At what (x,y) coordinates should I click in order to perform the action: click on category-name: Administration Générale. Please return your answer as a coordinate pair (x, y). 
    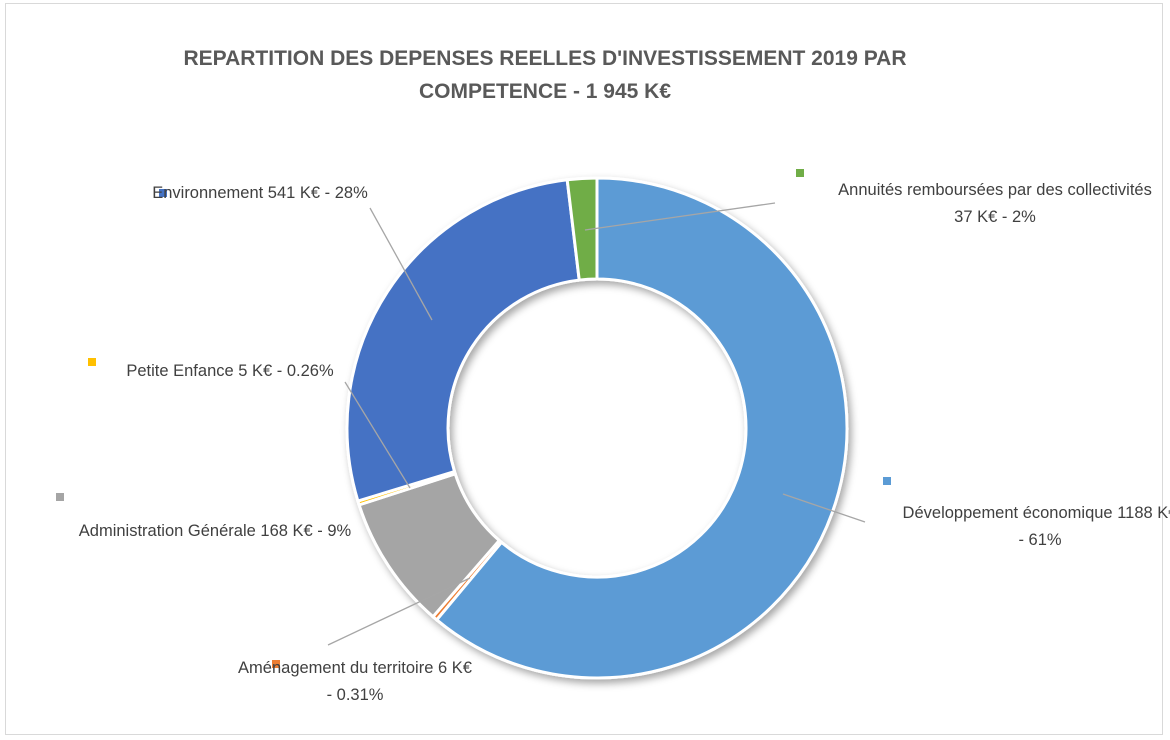
    Looking at the image, I should click on (167, 531).